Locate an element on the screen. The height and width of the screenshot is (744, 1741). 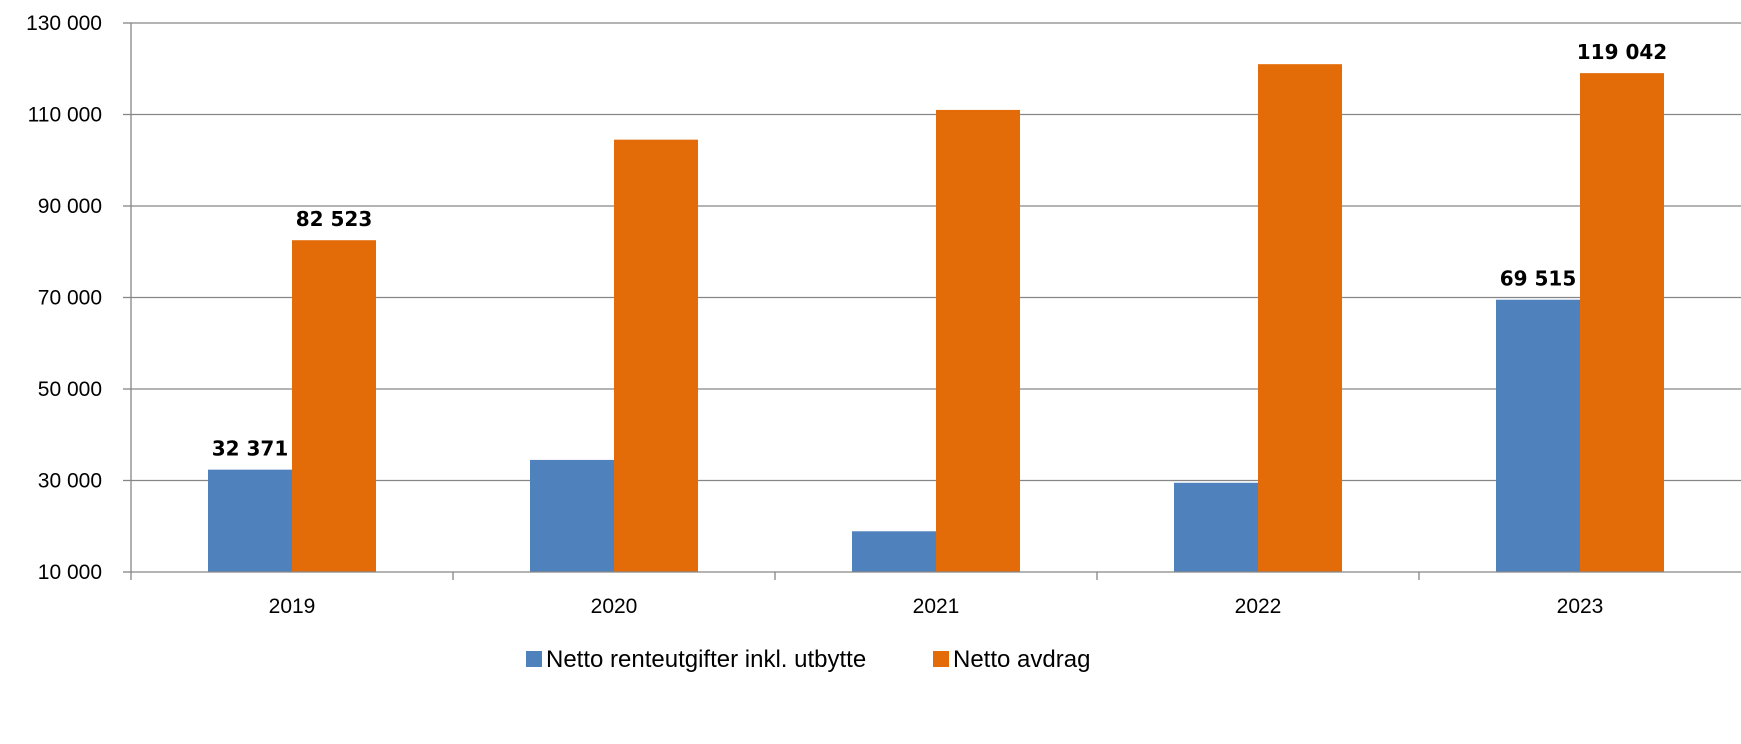
x-tick-label: 2023 is located at coordinates (1580, 606).